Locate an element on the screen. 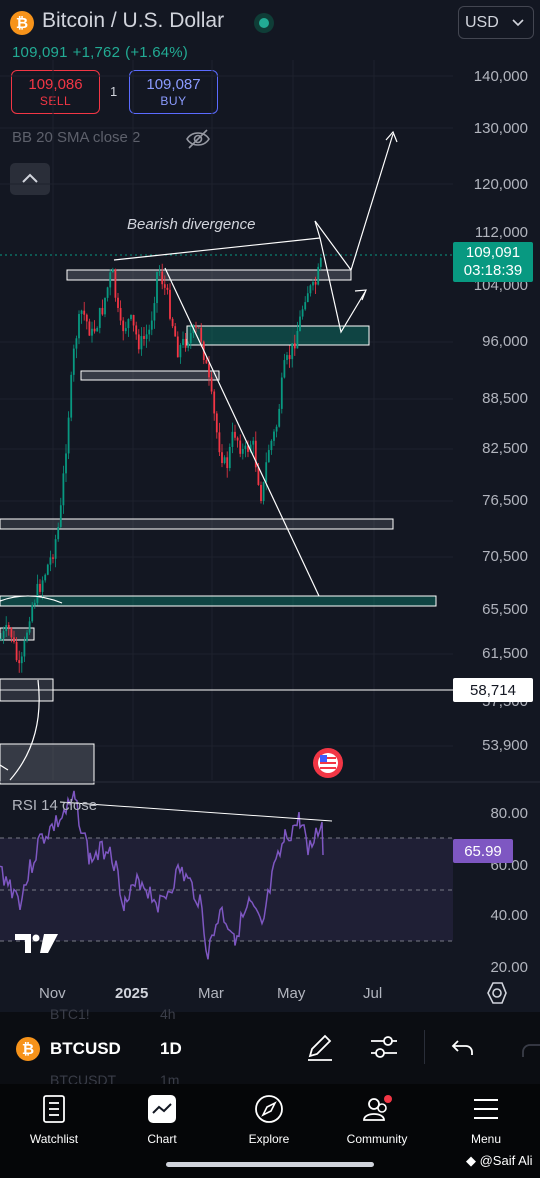  tradingview-logo is located at coordinates (36, 943).